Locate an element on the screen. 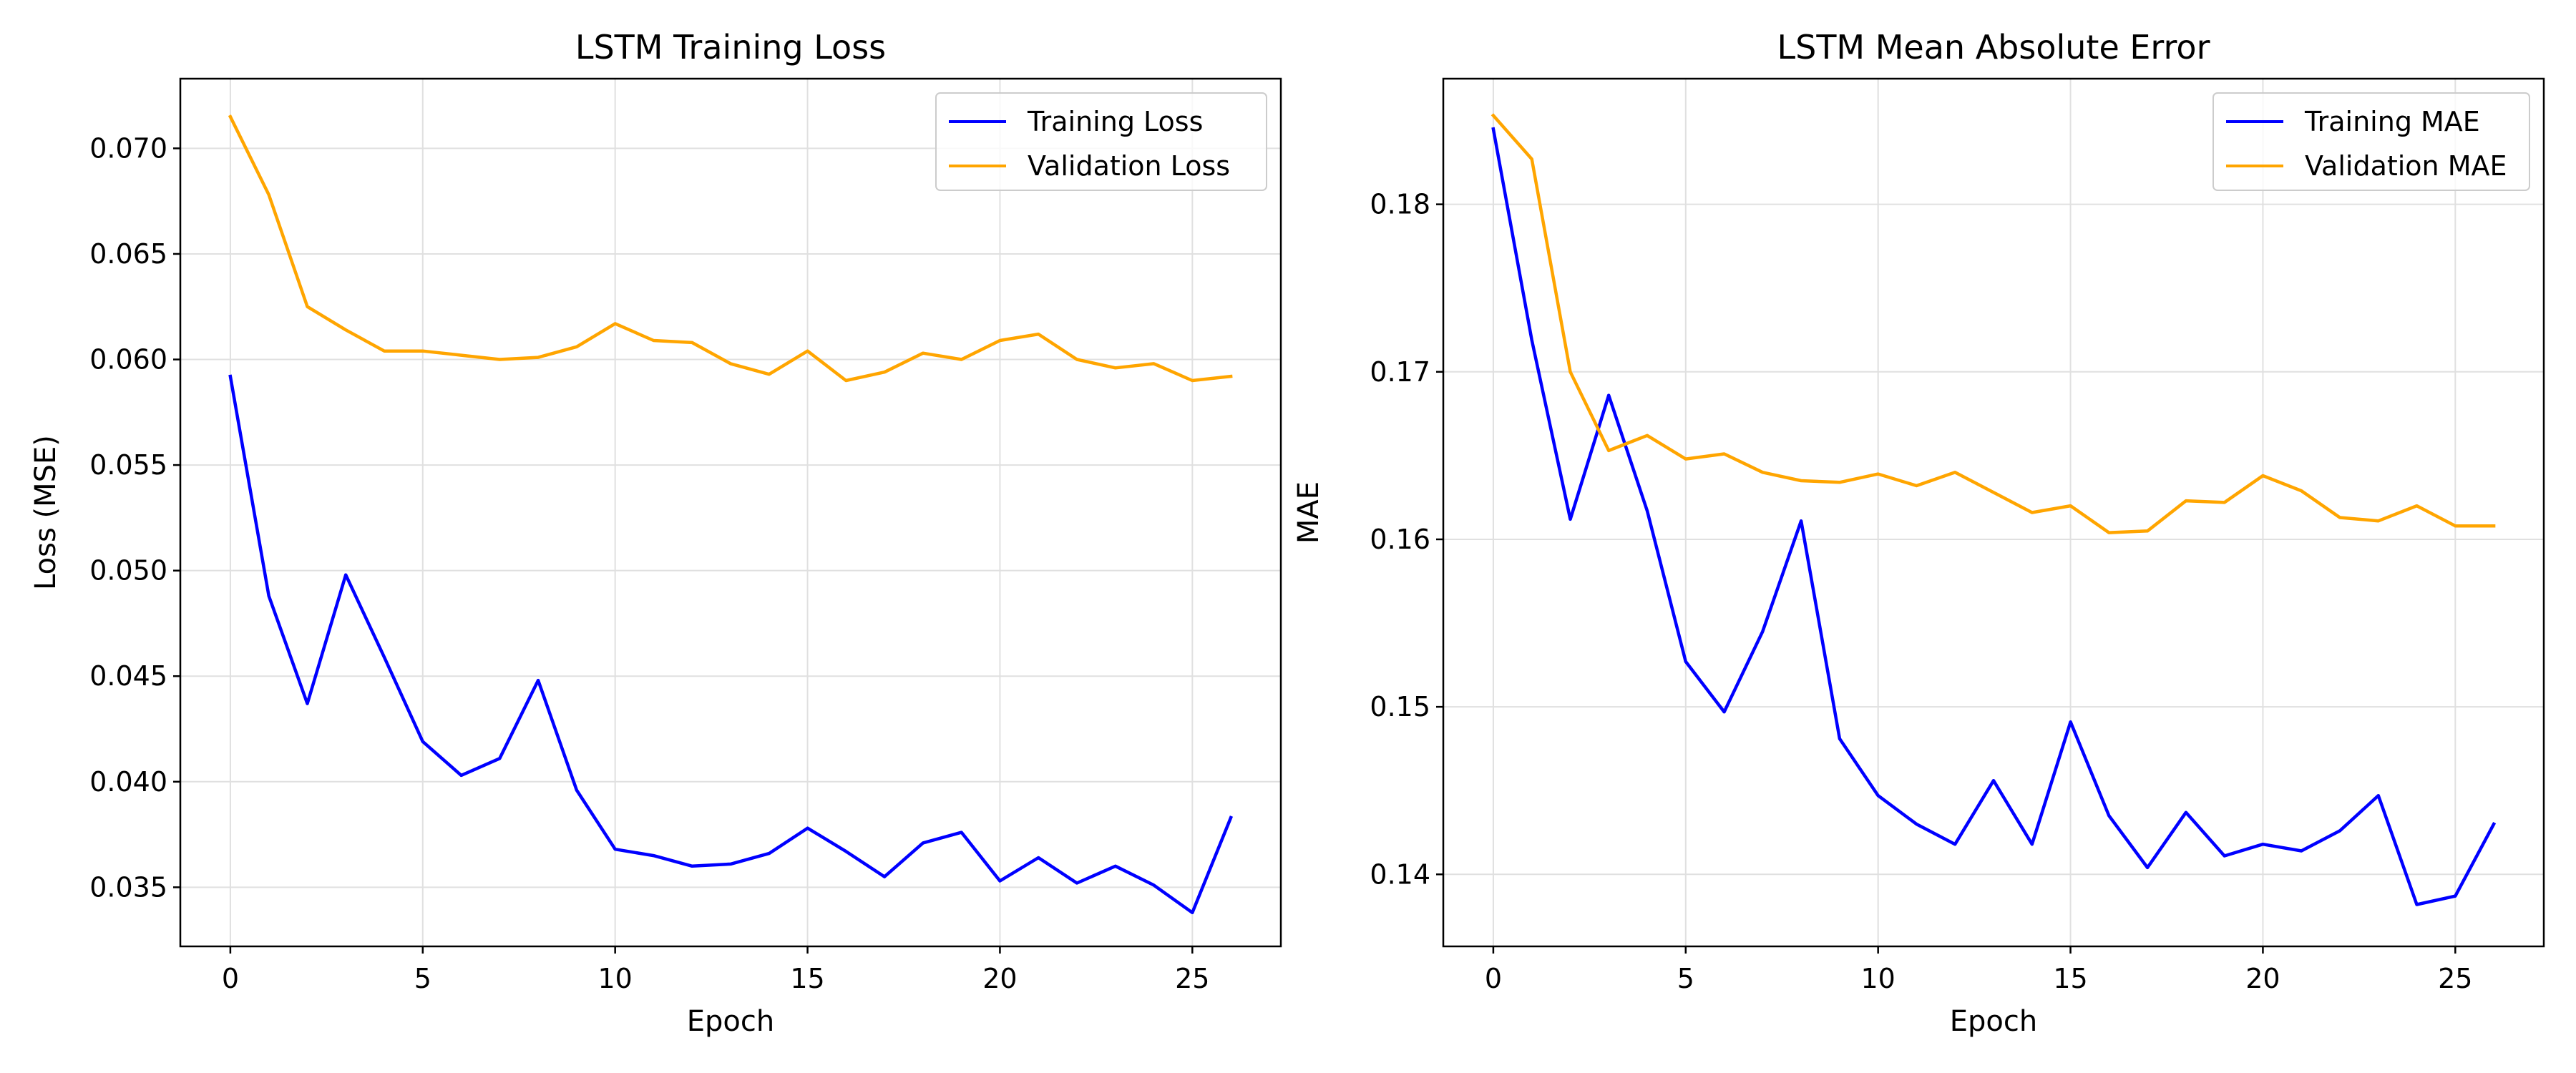 The image size is (2576, 1073). mae-chart-x-tick-label: 0 is located at coordinates (1493, 979).